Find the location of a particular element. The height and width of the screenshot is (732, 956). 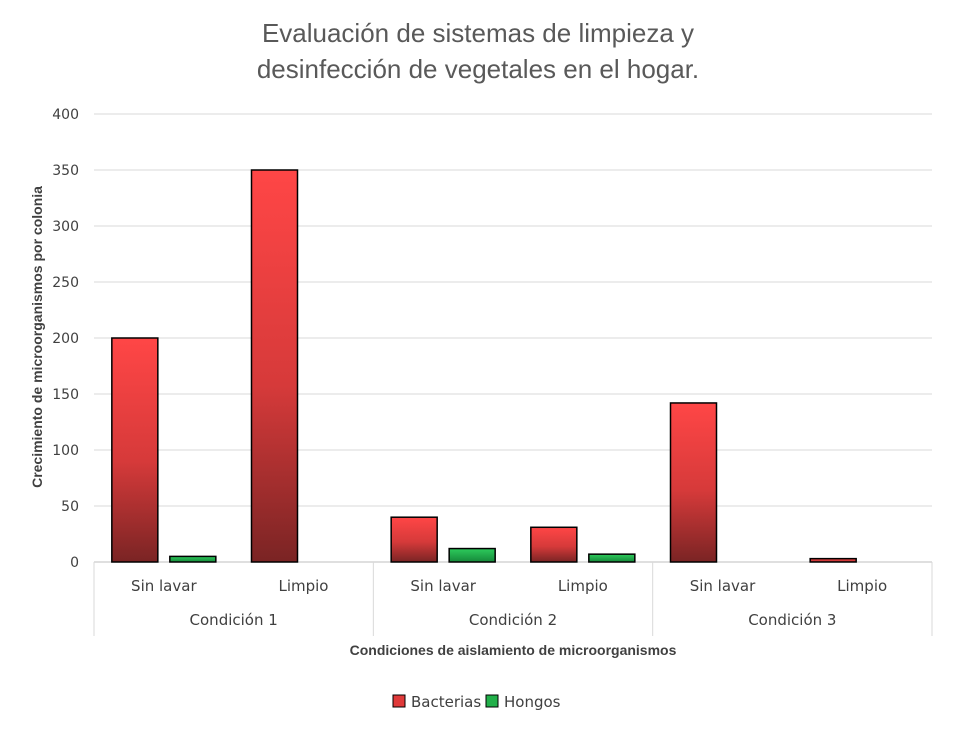

legend-label-bacterias: Bacterias is located at coordinates (446, 702).